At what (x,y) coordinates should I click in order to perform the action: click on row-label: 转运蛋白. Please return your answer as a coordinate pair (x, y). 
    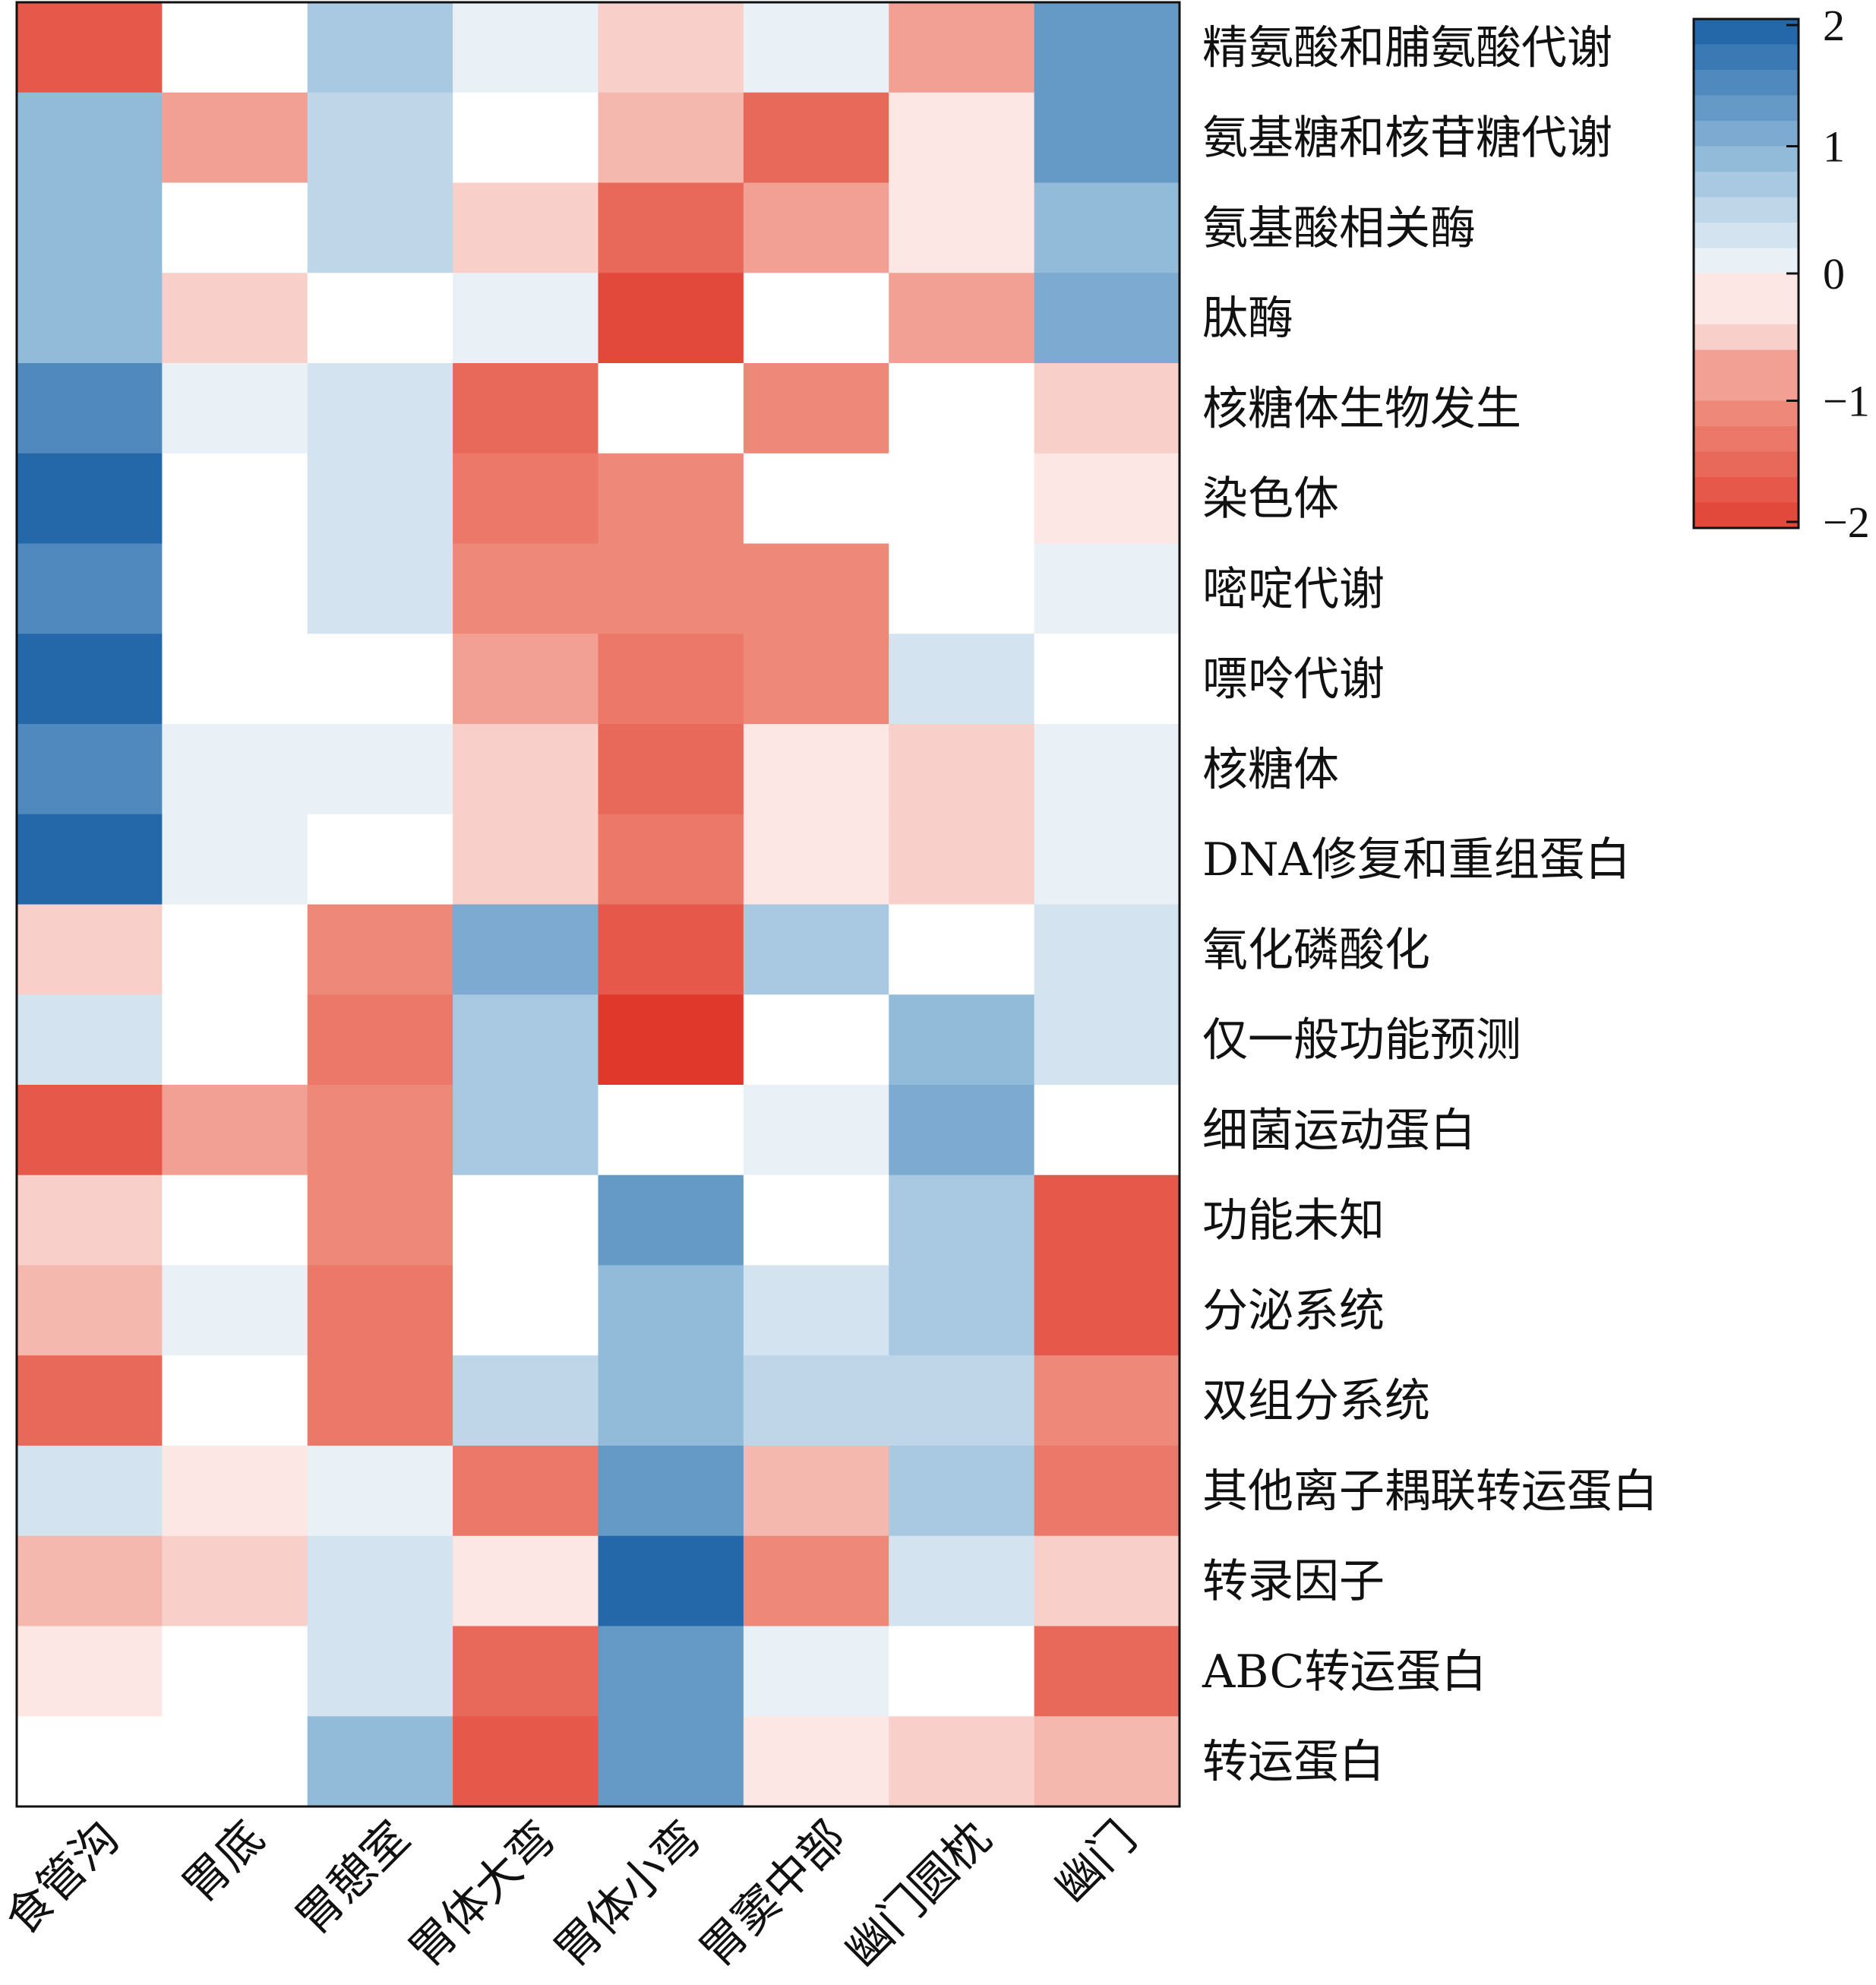
    Looking at the image, I should click on (1293, 1762).